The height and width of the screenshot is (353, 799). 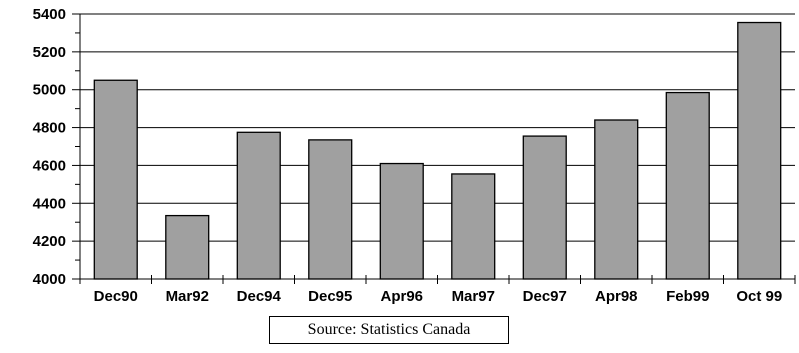 What do you see at coordinates (616, 199) in the screenshot?
I see `bar-apr98` at bounding box center [616, 199].